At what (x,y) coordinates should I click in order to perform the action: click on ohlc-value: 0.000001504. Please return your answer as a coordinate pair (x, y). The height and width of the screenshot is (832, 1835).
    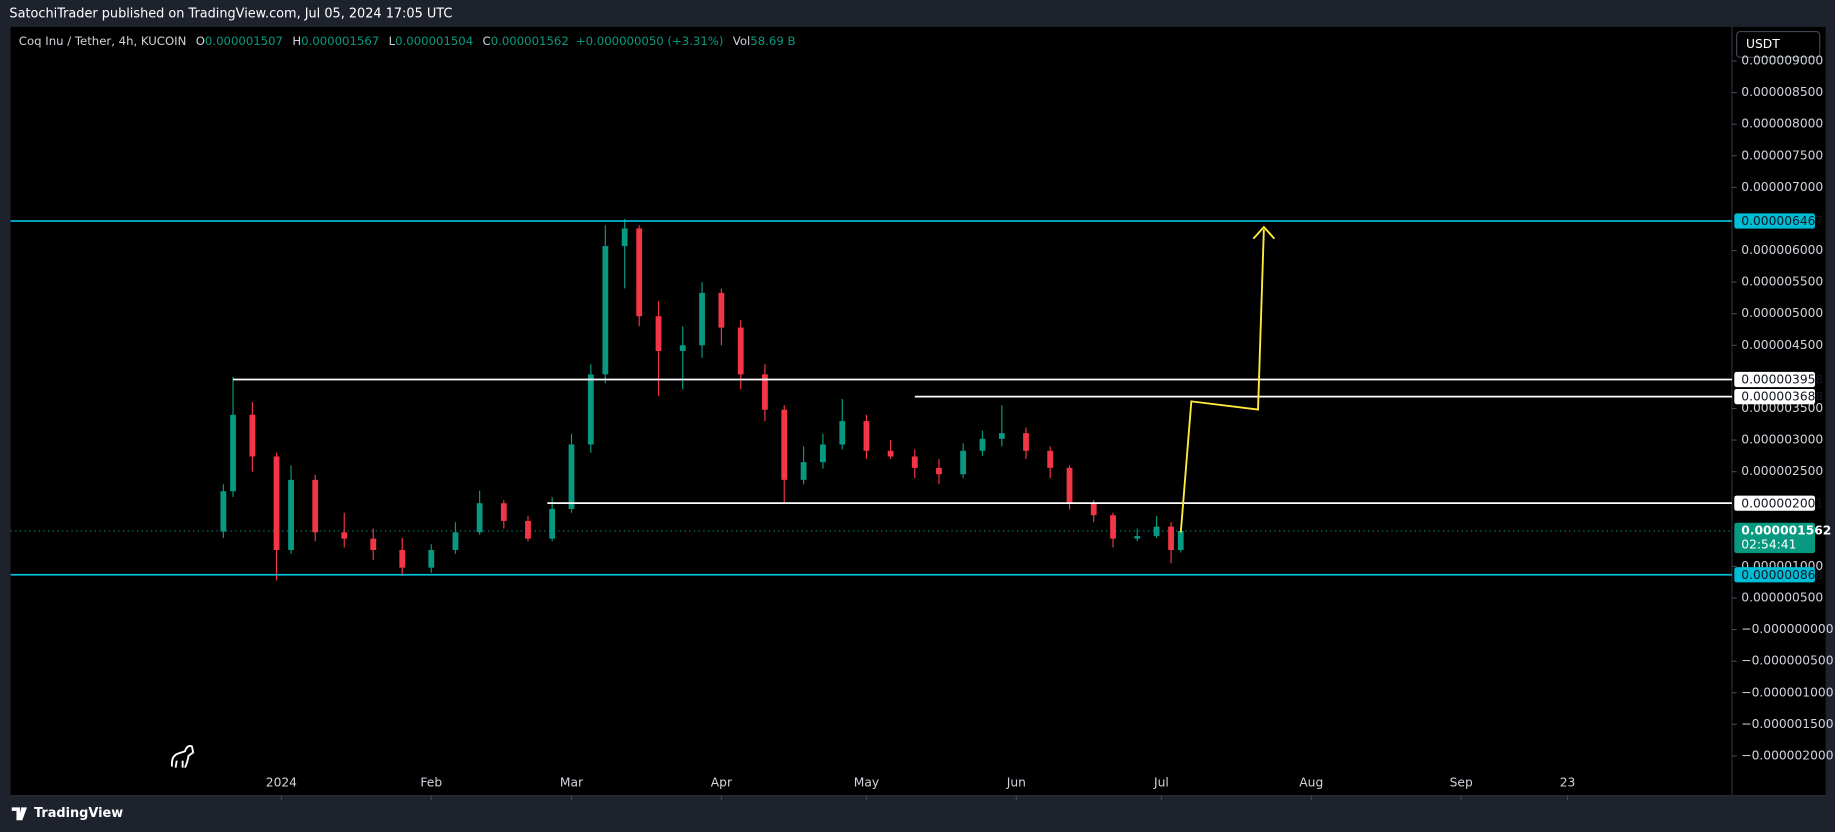
    Looking at the image, I should click on (434, 40).